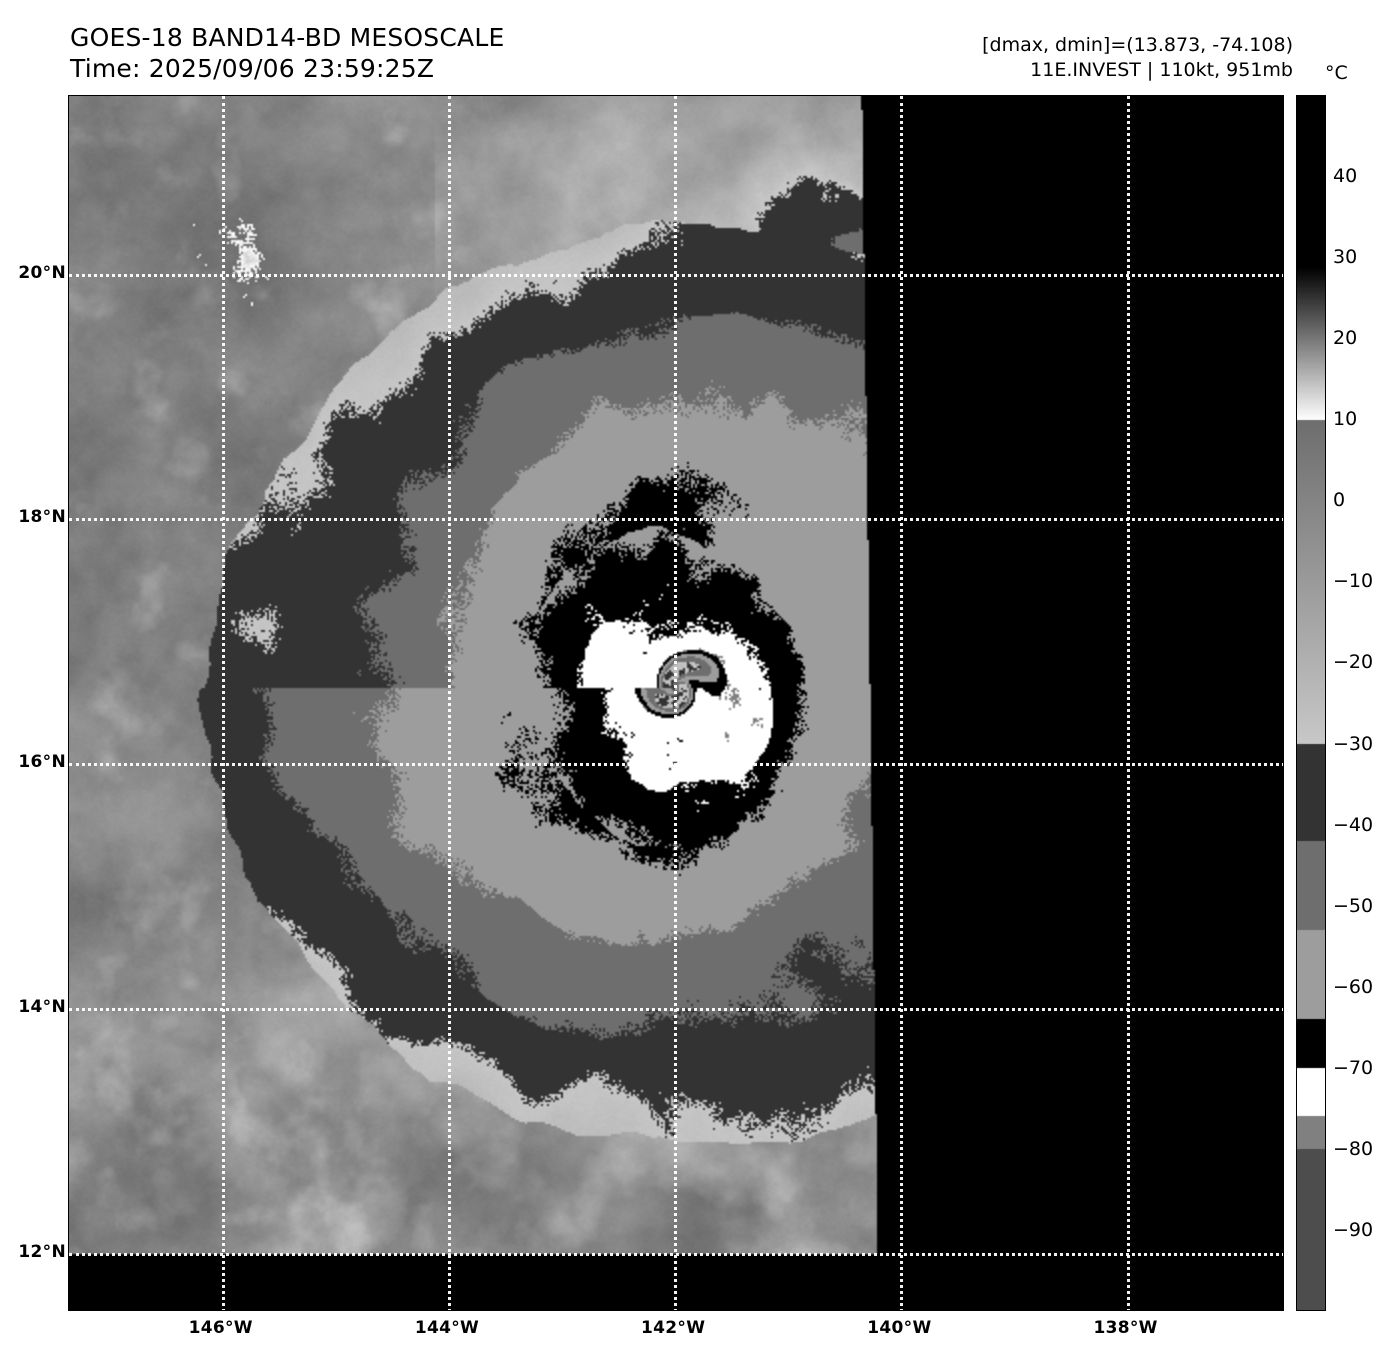 This screenshot has width=1390, height=1359. Describe the element at coordinates (1125, 1328) in the screenshot. I see `lon-tick-138: 138°W` at that location.